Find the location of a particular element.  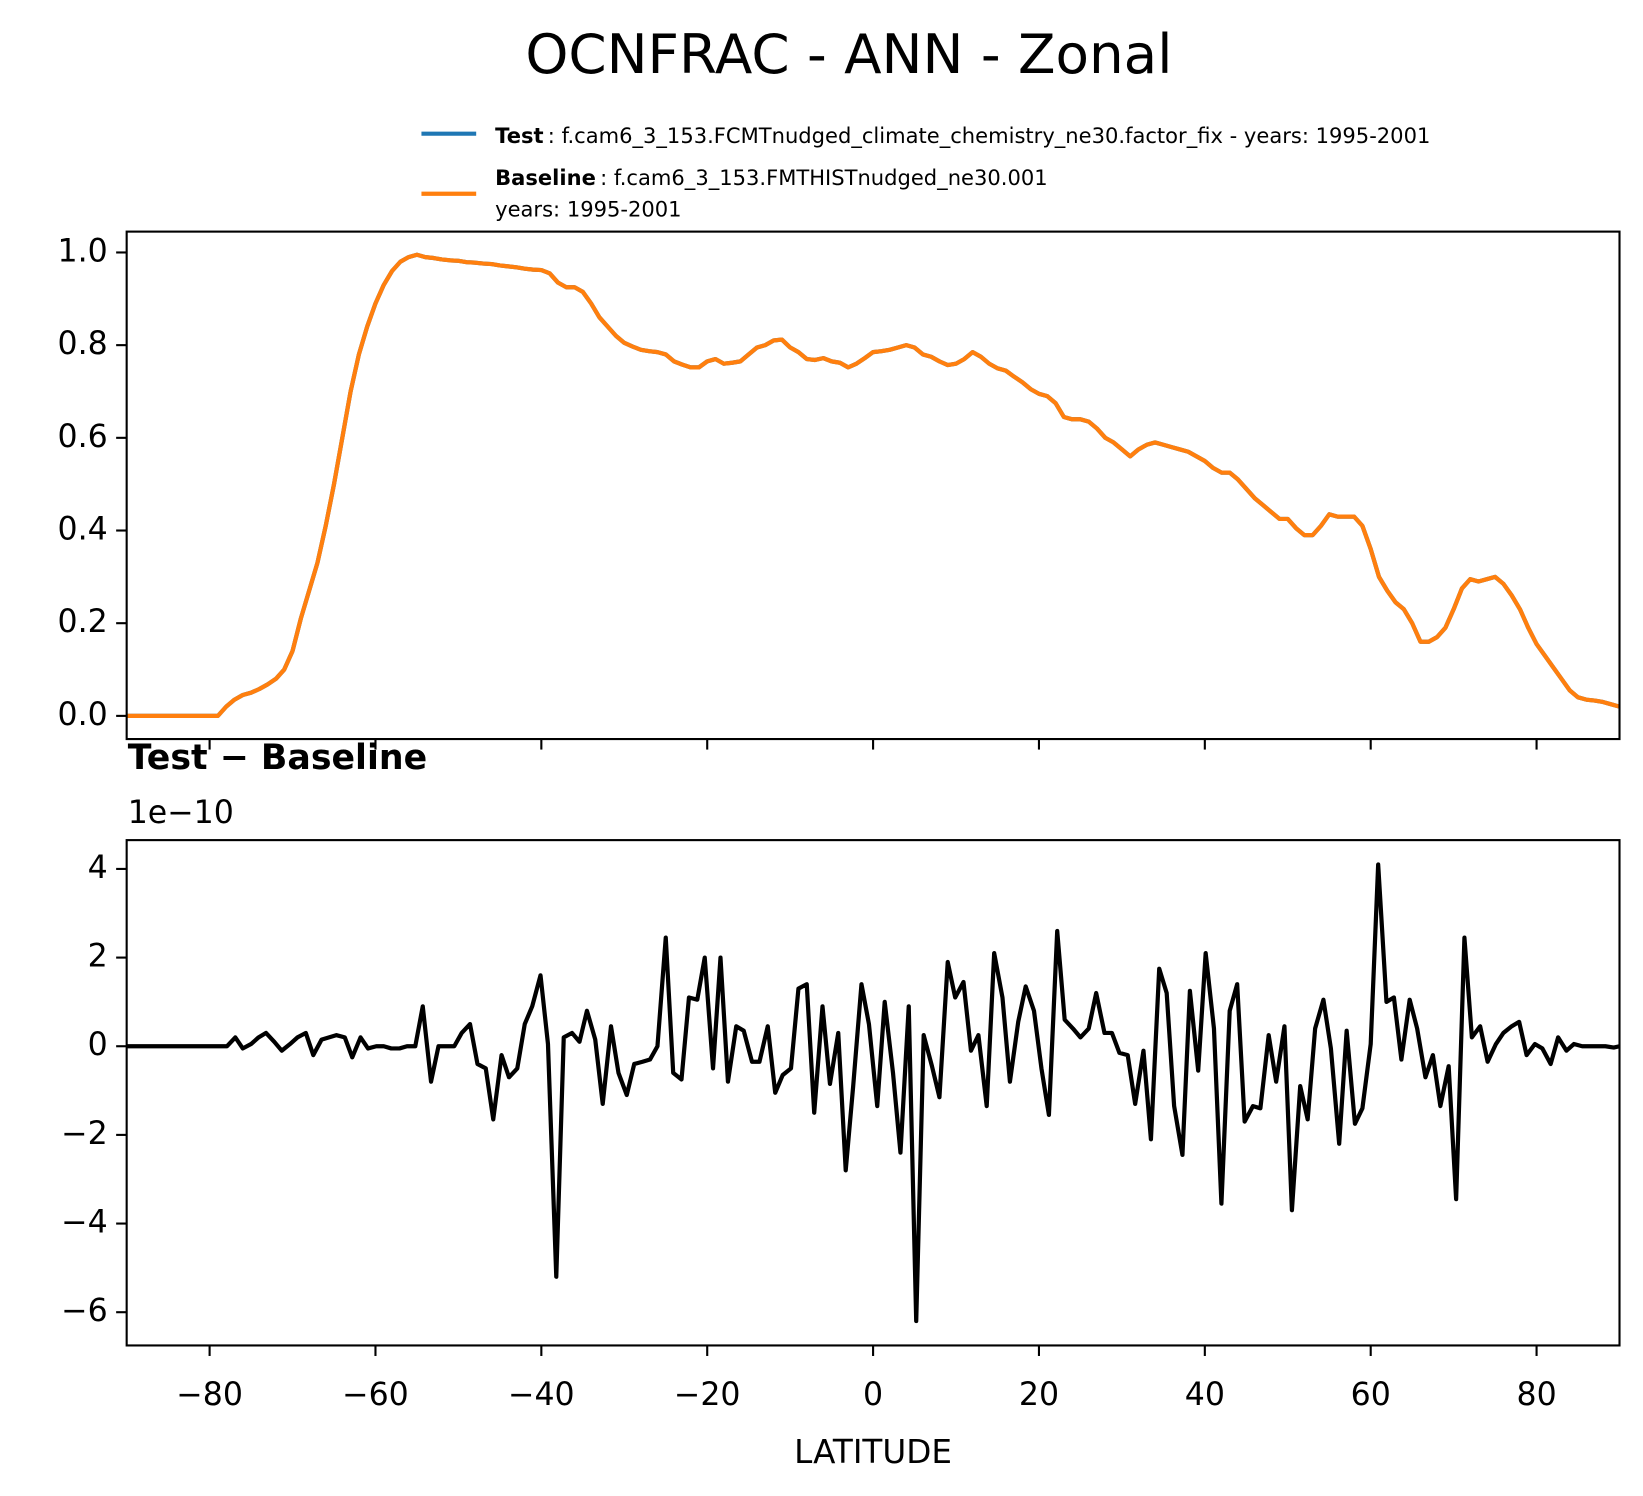

y-tick-label: 2 is located at coordinates (98, 957).